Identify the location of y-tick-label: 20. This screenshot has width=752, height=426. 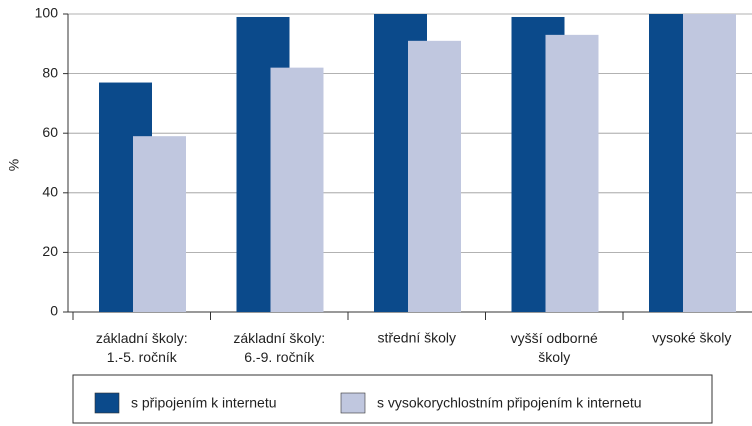
(50, 251).